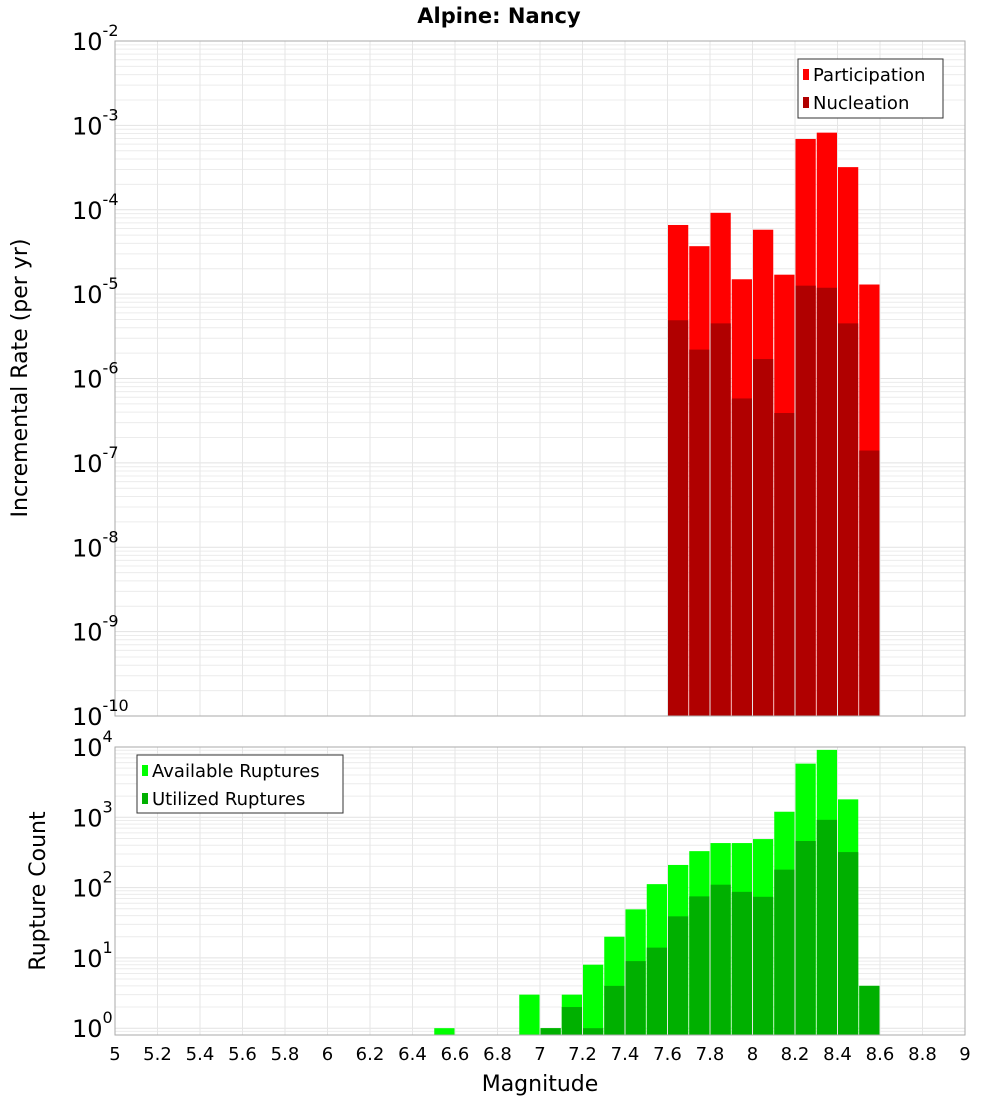 The width and height of the screenshot is (1000, 1100). Describe the element at coordinates (157, 1054) in the screenshot. I see `x-tick-label: 5.2` at that location.